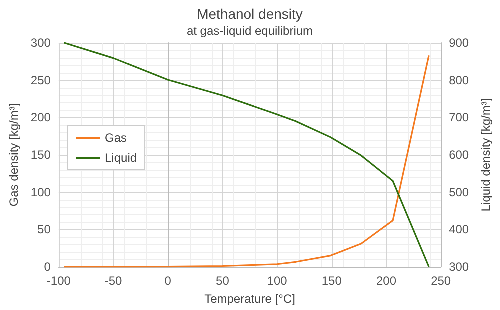 The height and width of the screenshot is (310, 500). I want to click on chart-subtitle: at gas-liquid equilibrium, so click(250, 31).